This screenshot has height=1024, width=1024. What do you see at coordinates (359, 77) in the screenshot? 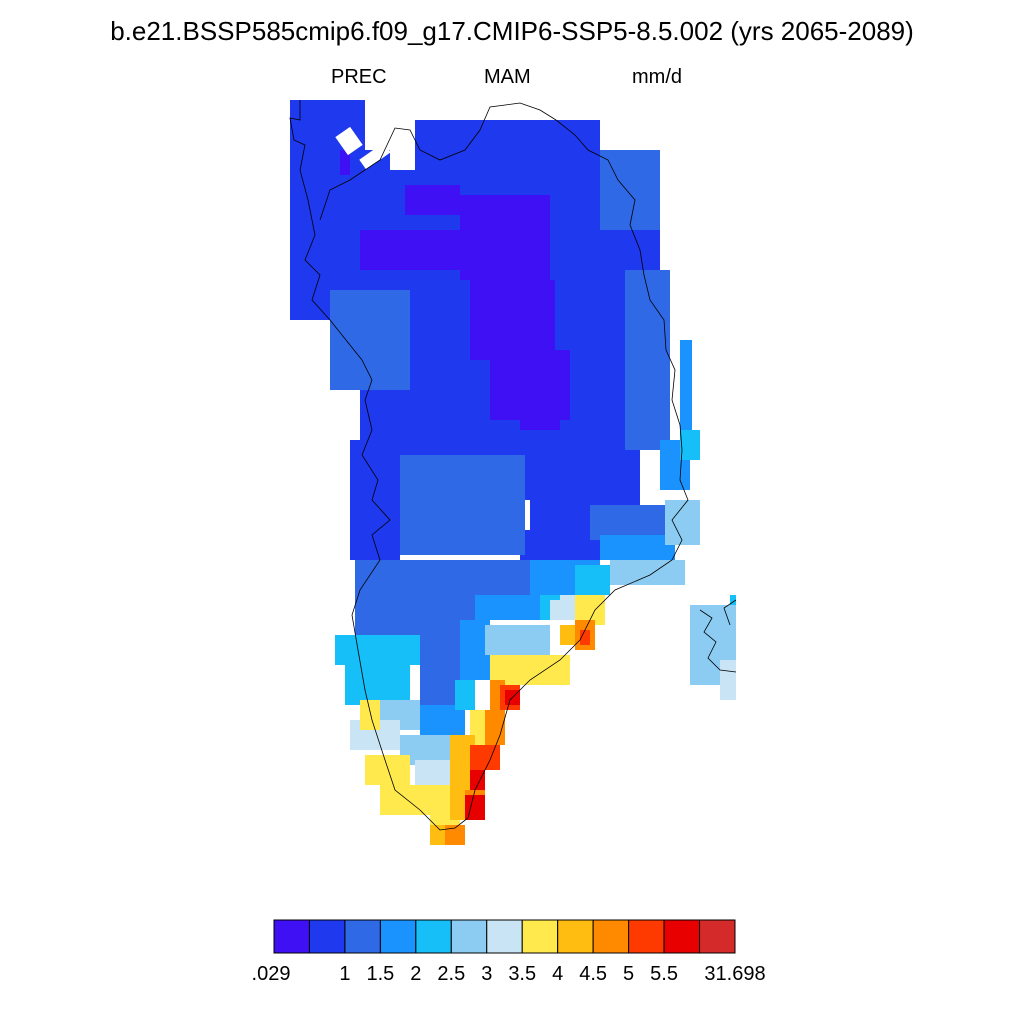
I see `variable-label: PREC` at bounding box center [359, 77].